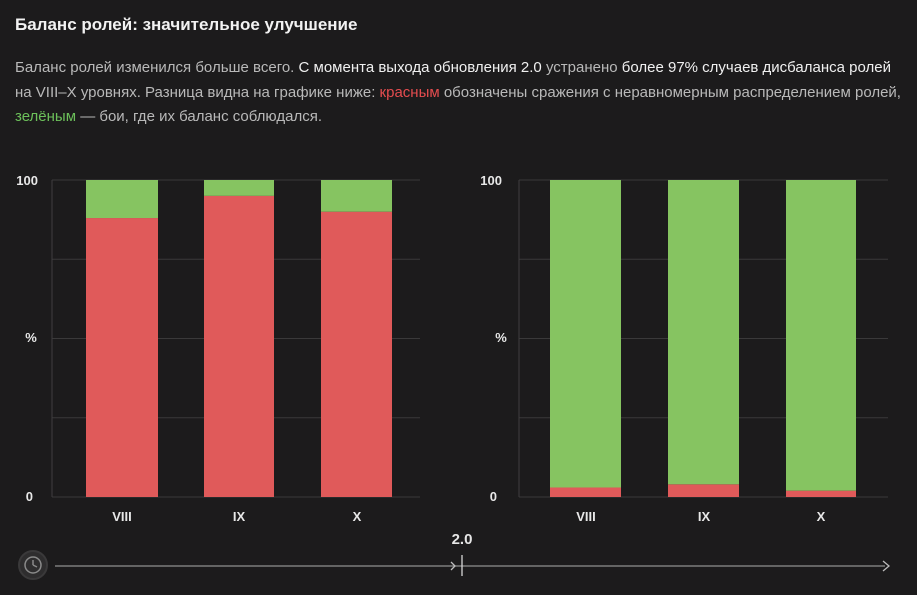 This screenshot has width=917, height=595. Describe the element at coordinates (46, 116) in the screenshot. I see `text-green-keyword: зелёным` at that location.